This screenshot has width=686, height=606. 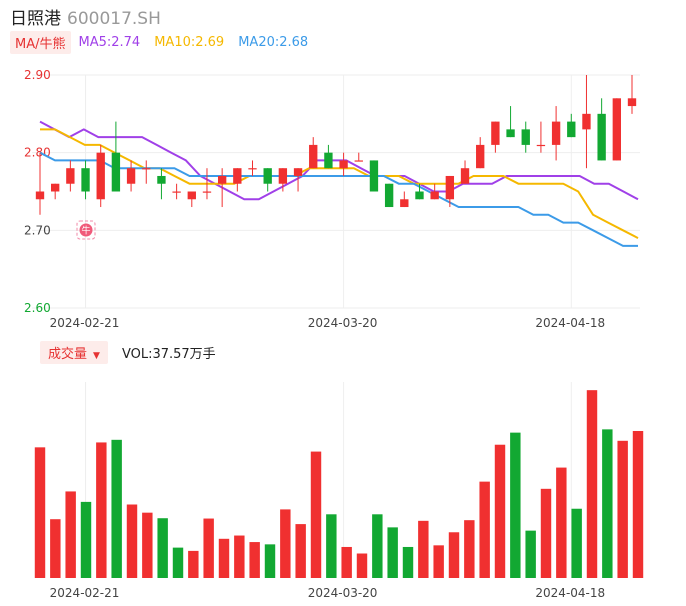 What do you see at coordinates (273, 42) in the screenshot?
I see `ma20-legend: MA20:2.68` at bounding box center [273, 42].